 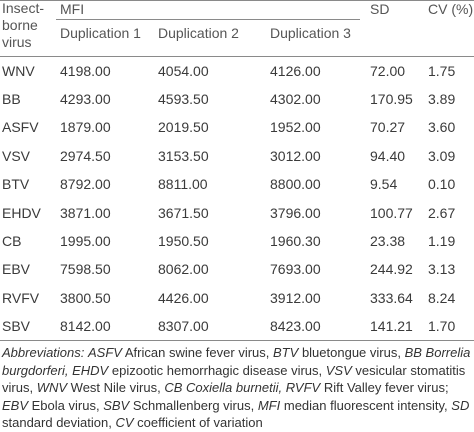 What do you see at coordinates (295, 184) in the screenshot?
I see `cell: 8800.00` at bounding box center [295, 184].